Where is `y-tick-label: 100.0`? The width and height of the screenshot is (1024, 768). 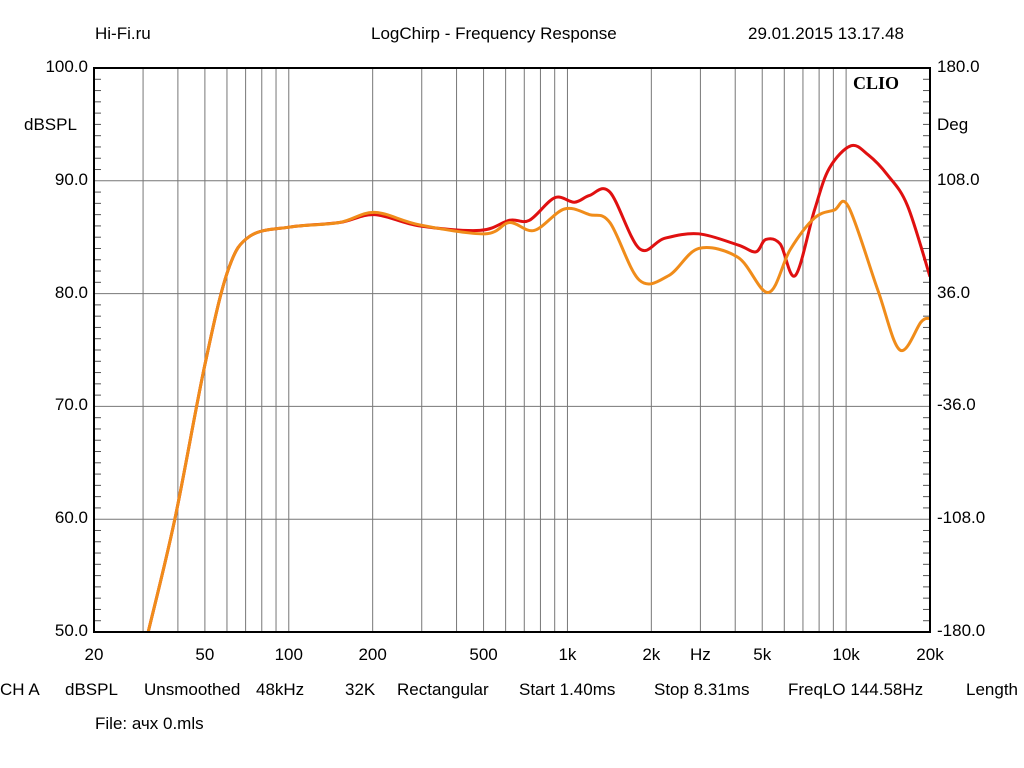 y-tick-label: 100.0 is located at coordinates (66, 66).